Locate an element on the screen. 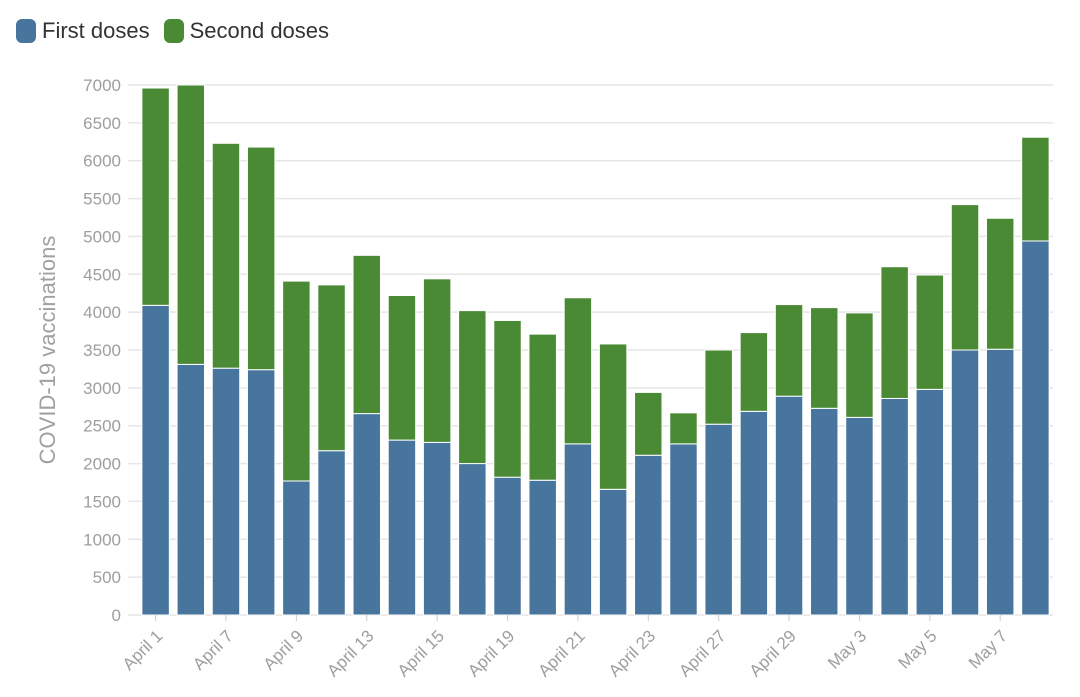  first-doses-label: First doses is located at coordinates (96, 30).